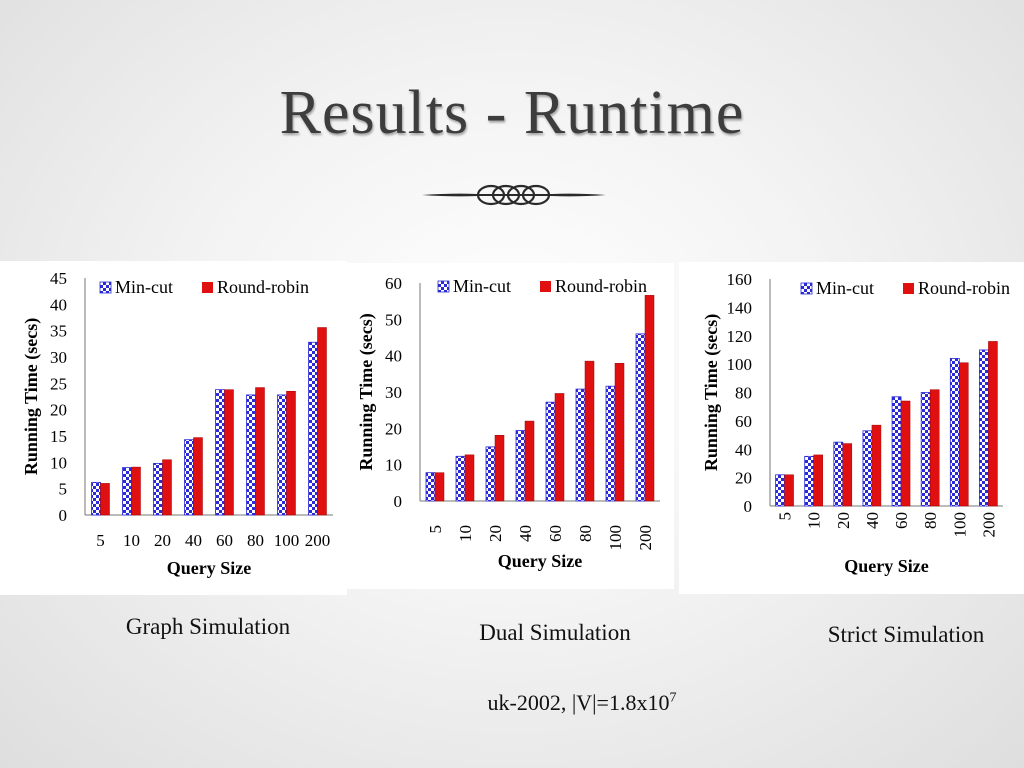 This screenshot has height=768, width=1024. Describe the element at coordinates (740, 279) in the screenshot. I see `y-tick-label: 160` at that location.